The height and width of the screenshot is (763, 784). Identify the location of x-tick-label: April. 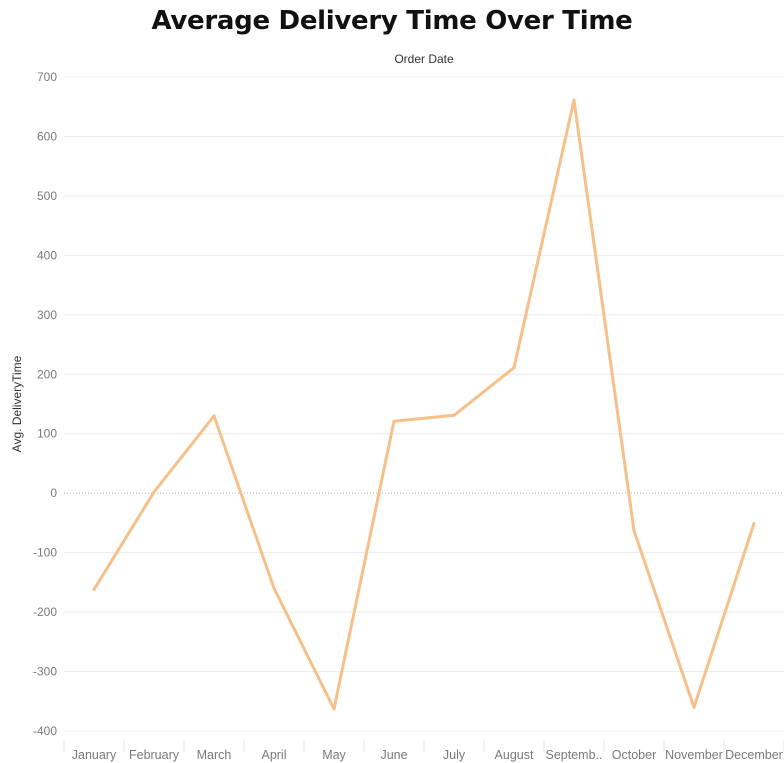
(273, 755).